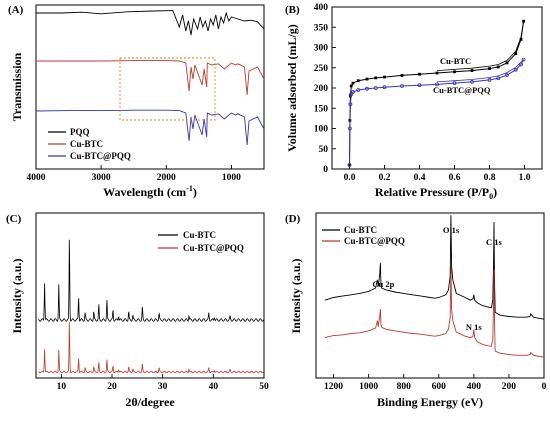 Image resolution: width=550 pixels, height=424 pixels. I want to click on x-tick-label-800: 800, so click(404, 387).